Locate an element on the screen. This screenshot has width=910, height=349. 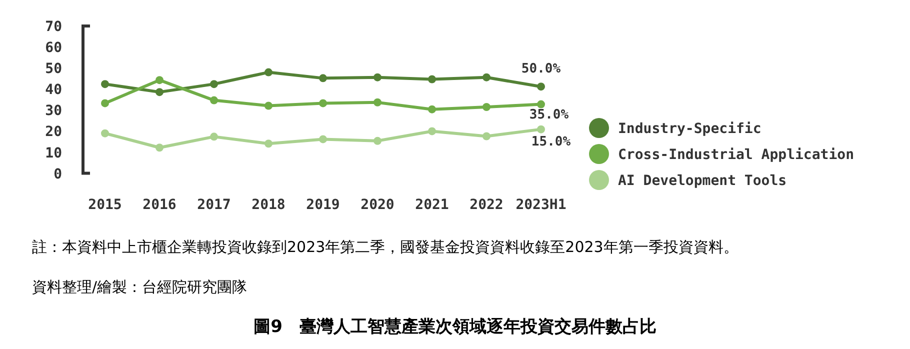
x-tick-label: 2021 is located at coordinates (432, 205).